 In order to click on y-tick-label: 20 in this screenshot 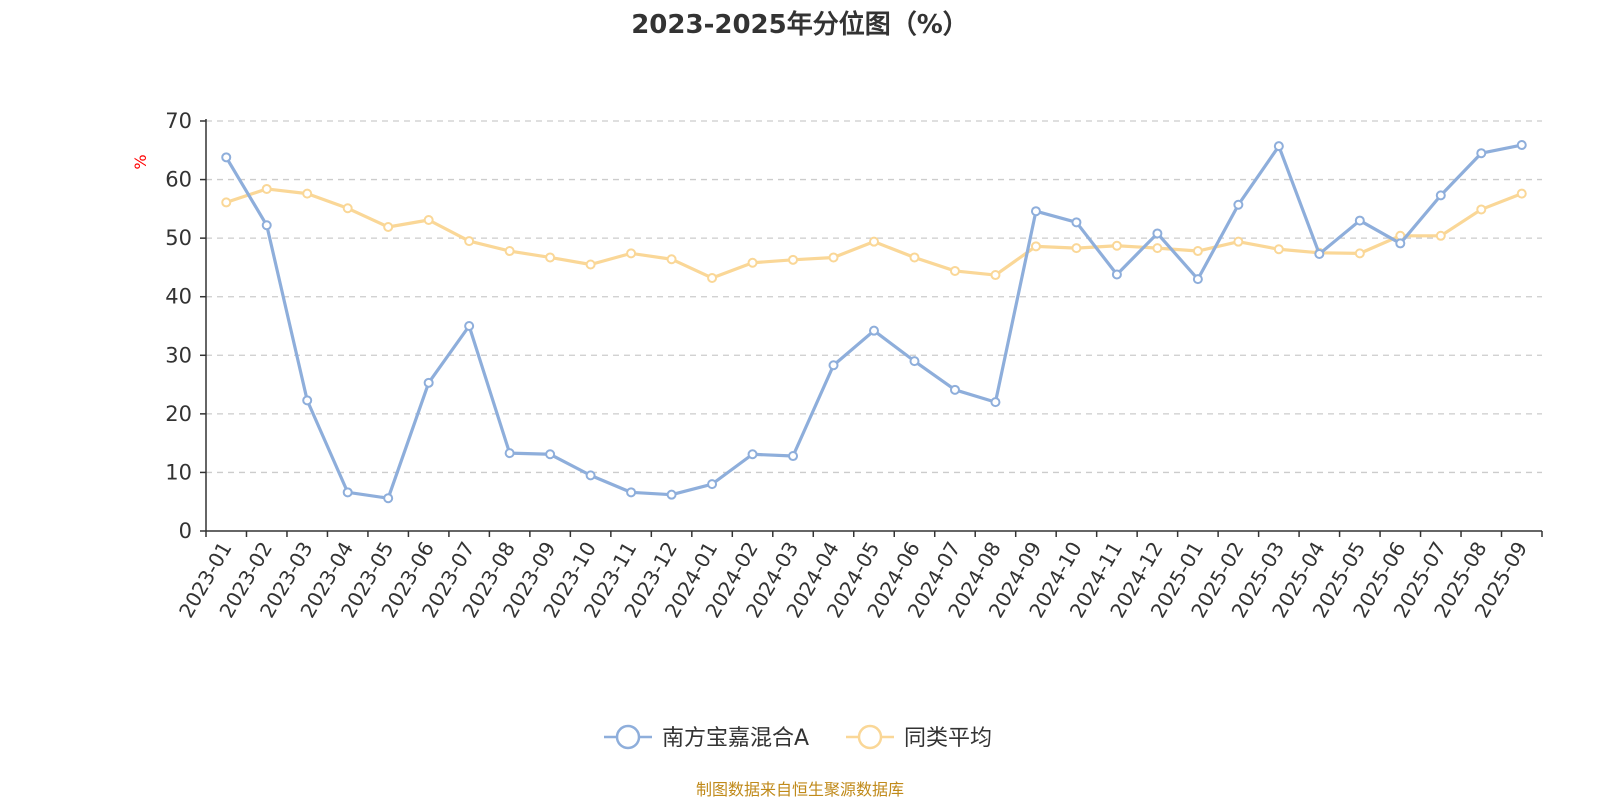, I will do `click(178, 414)`.